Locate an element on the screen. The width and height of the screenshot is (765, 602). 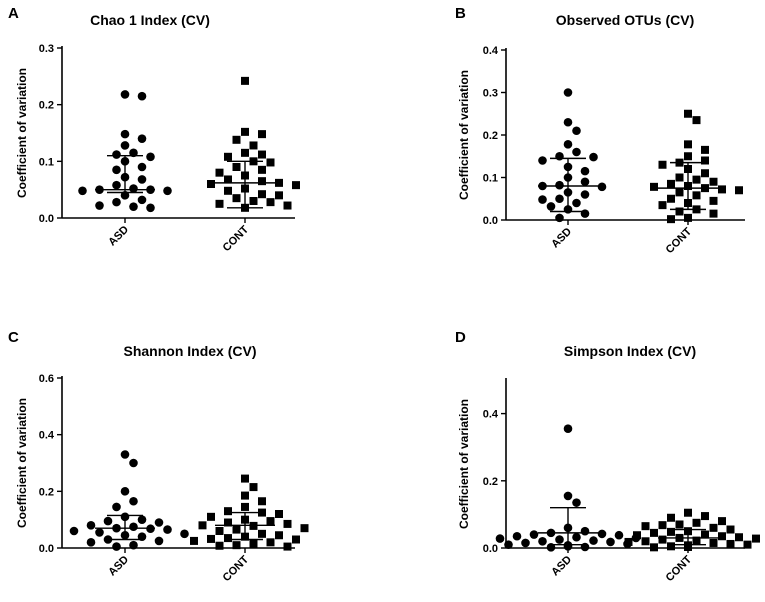
y-tick-label: 0.2 is located at coordinates (490, 136).